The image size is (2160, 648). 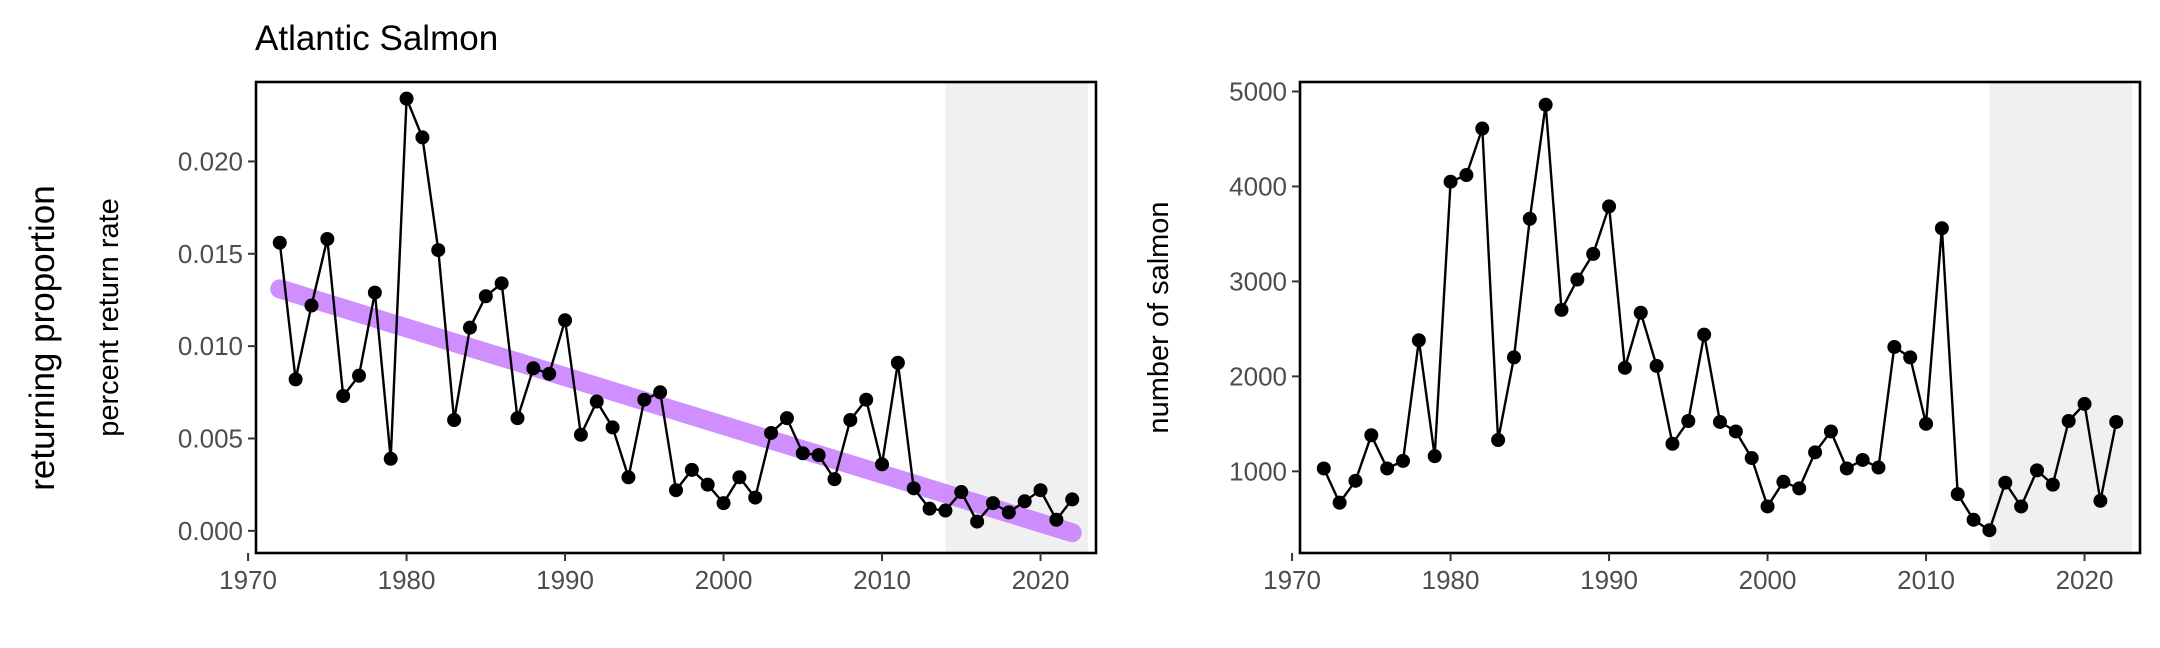 What do you see at coordinates (210, 161) in the screenshot?
I see `y-tick-label: 0.020` at bounding box center [210, 161].